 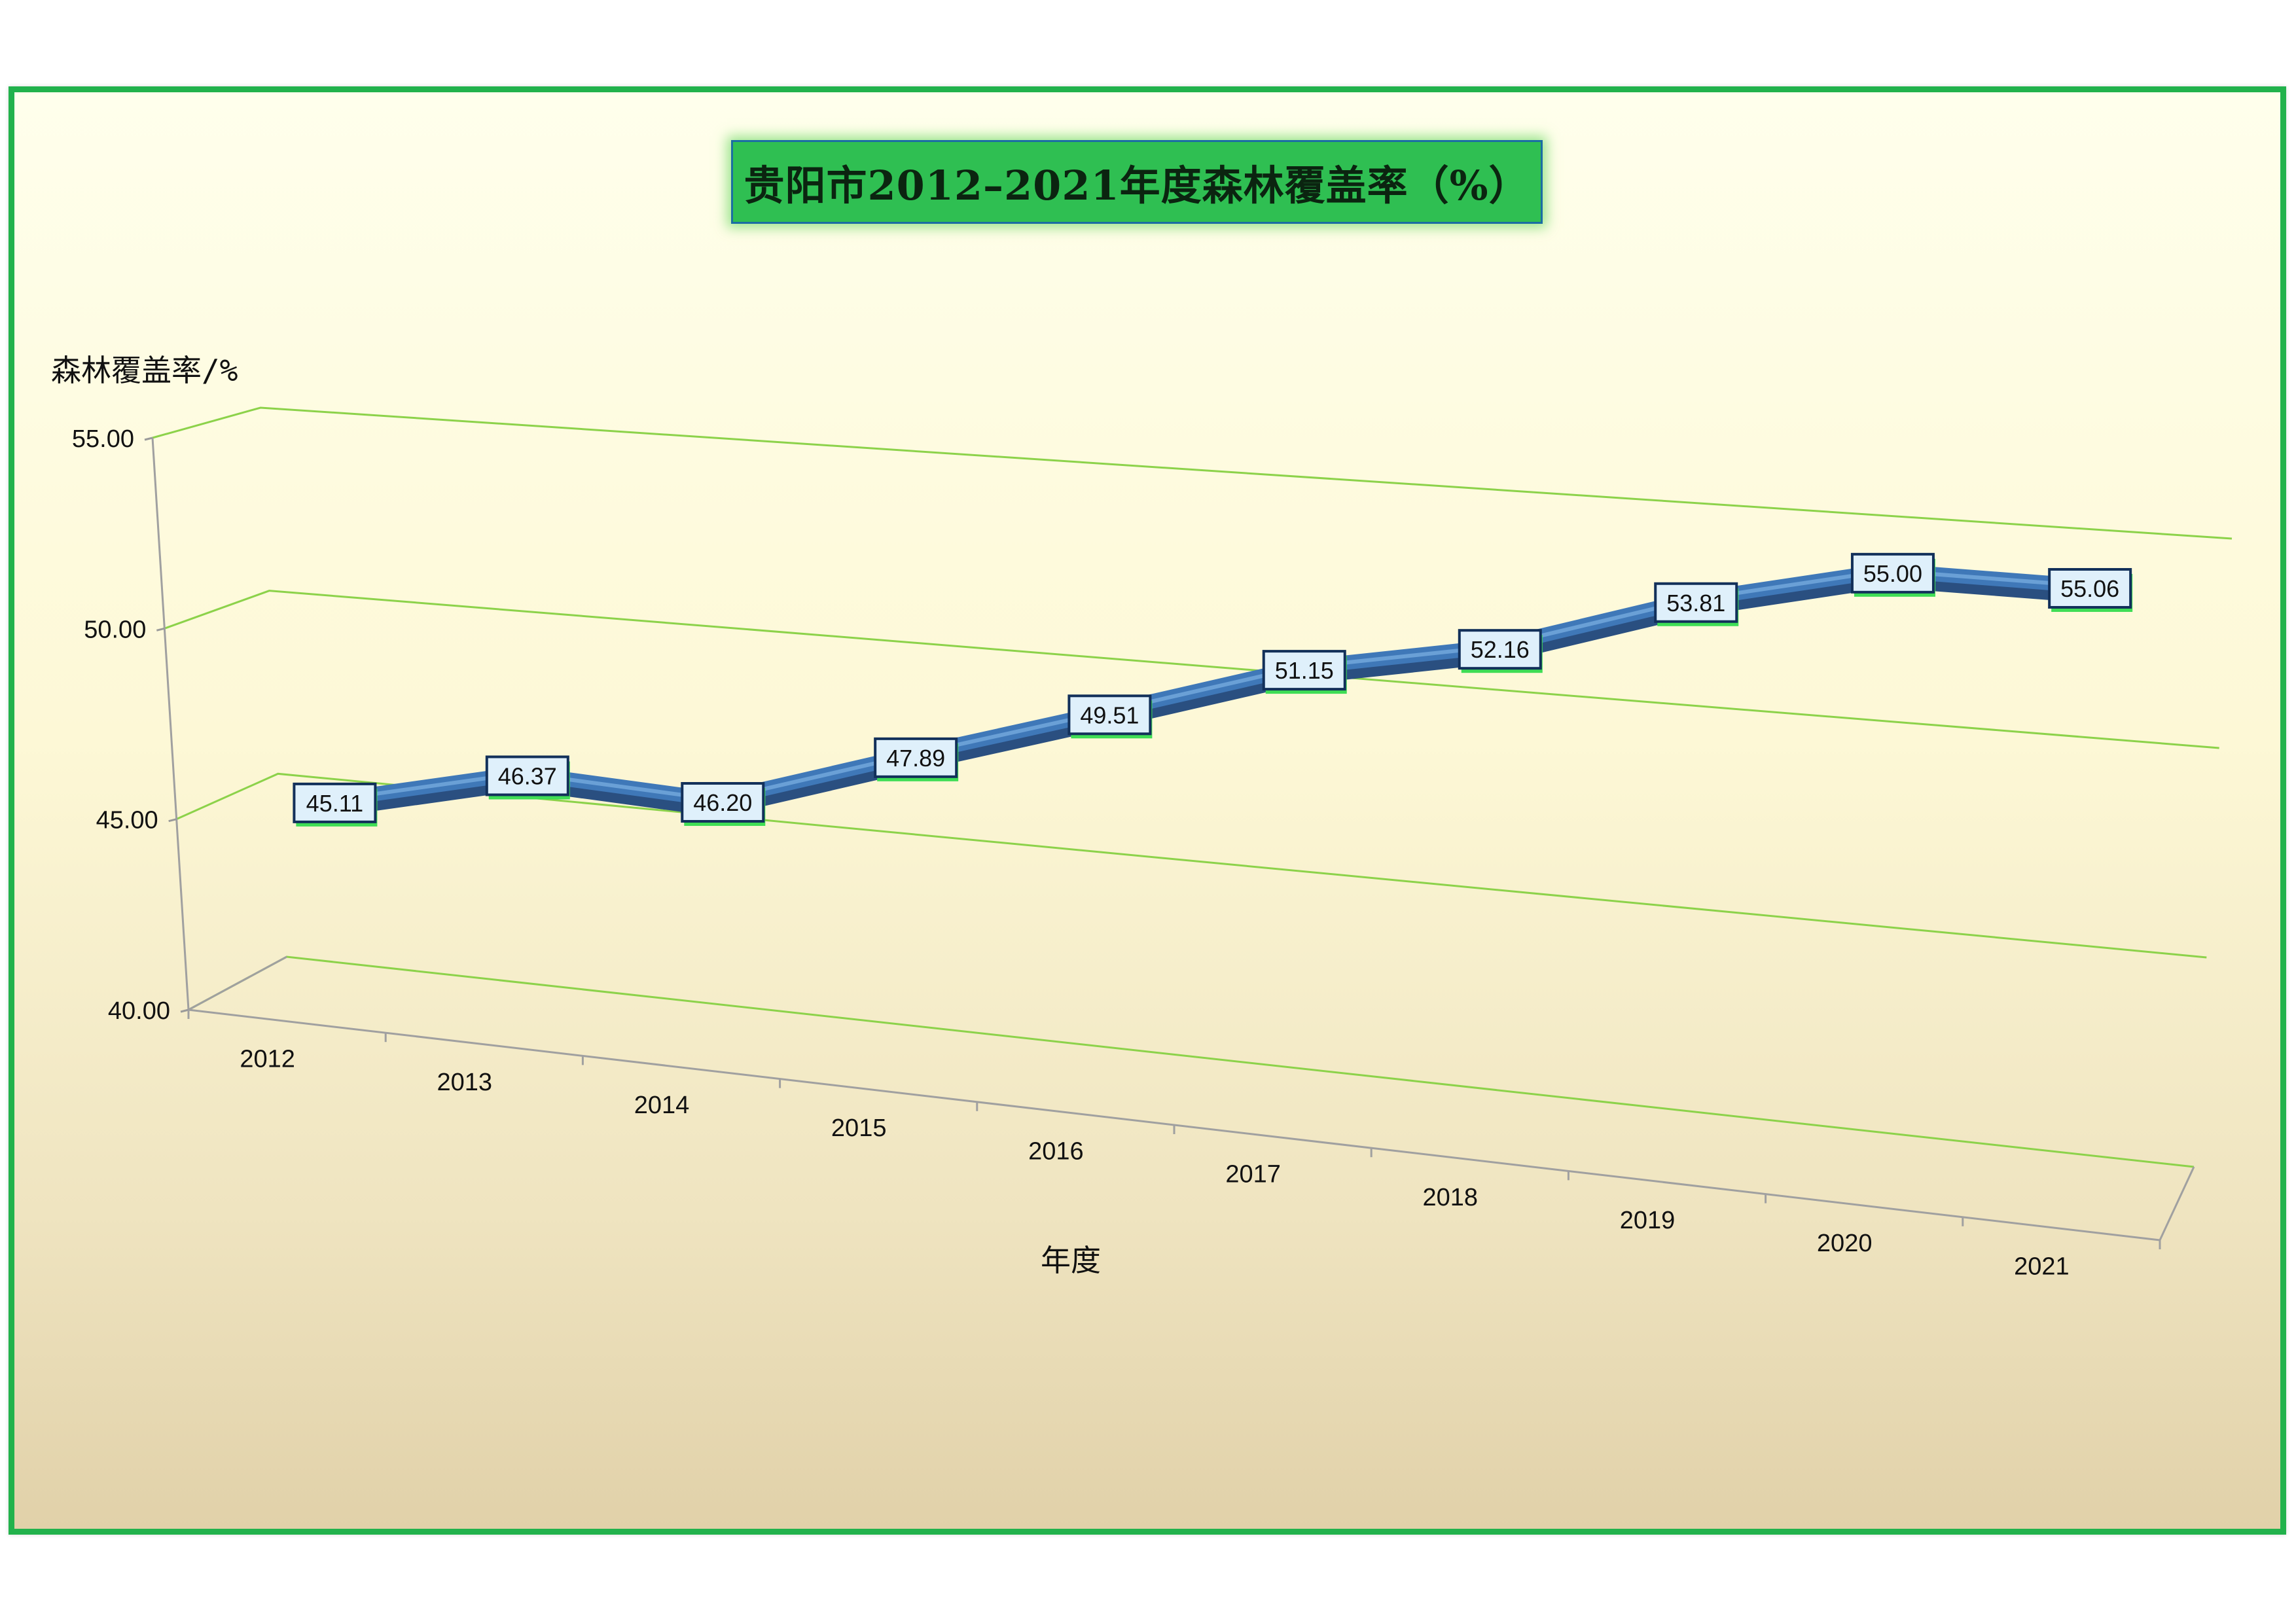 I want to click on data-label-text: 45.11, so click(x=334, y=803).